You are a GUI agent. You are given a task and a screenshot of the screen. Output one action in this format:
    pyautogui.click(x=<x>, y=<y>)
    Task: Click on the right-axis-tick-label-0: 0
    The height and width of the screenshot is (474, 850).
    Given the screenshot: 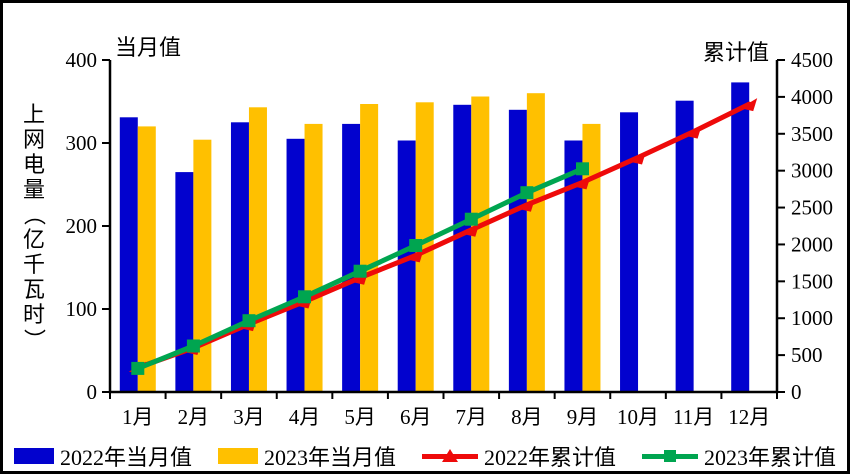 What is the action you would take?
    pyautogui.click(x=796, y=392)
    